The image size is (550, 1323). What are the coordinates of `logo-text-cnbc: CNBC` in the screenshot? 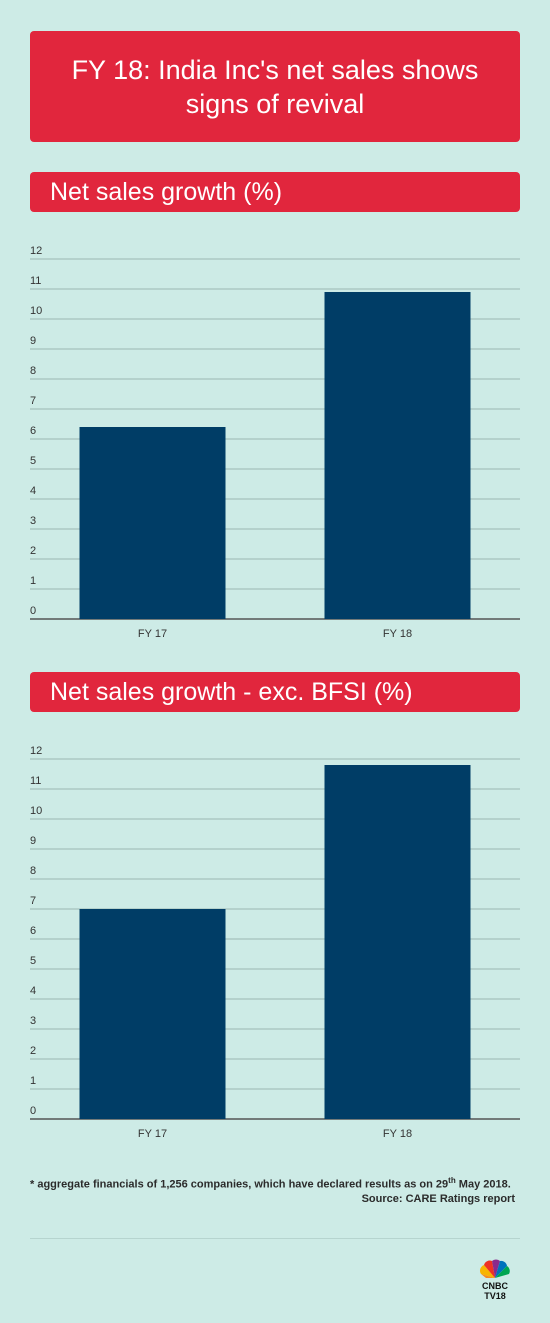 It's located at (495, 1286).